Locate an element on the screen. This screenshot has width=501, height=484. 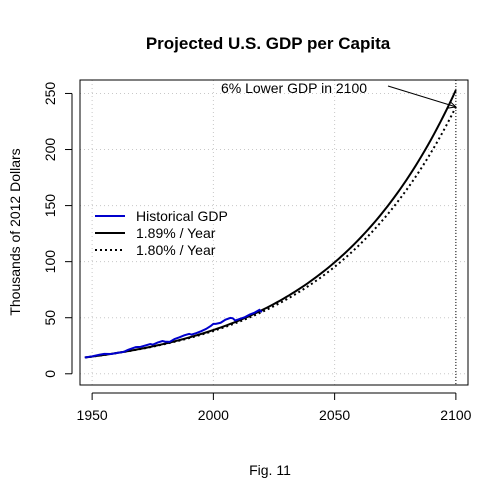
annotation-group: 6% Lower GDP in 2100 is located at coordinates (339, 94).